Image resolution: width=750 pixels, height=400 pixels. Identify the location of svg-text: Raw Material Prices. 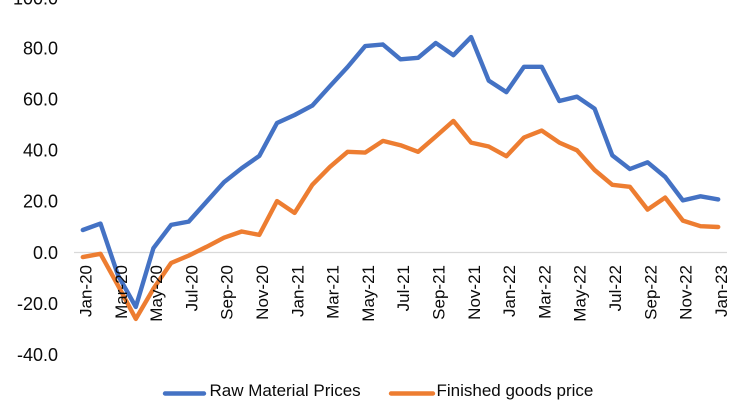
(285, 390).